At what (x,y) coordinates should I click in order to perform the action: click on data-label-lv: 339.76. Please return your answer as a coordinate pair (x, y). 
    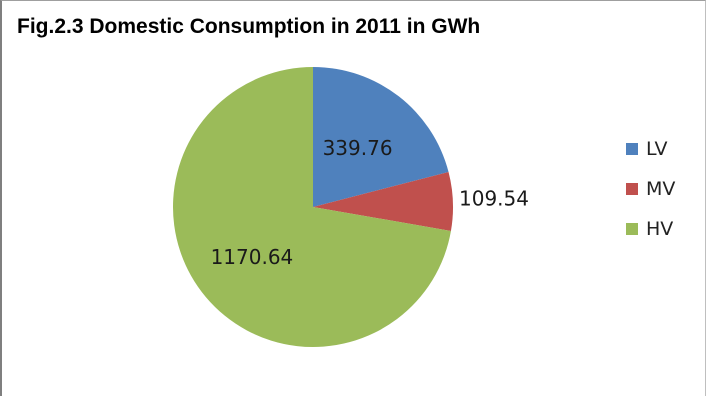
    Looking at the image, I should click on (358, 148).